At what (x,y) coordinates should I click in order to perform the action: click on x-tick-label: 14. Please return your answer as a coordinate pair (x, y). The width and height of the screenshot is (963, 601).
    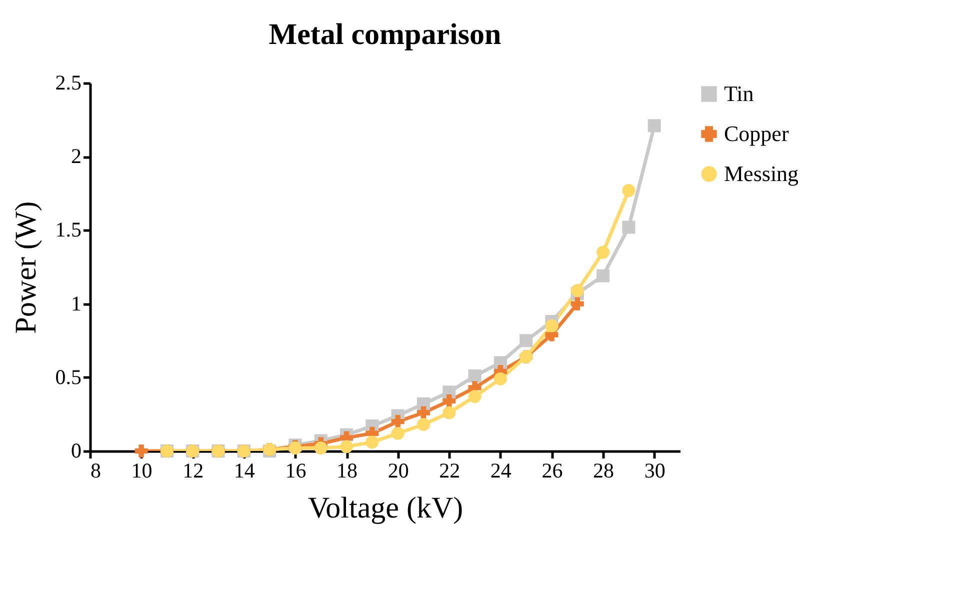
    Looking at the image, I should click on (245, 470).